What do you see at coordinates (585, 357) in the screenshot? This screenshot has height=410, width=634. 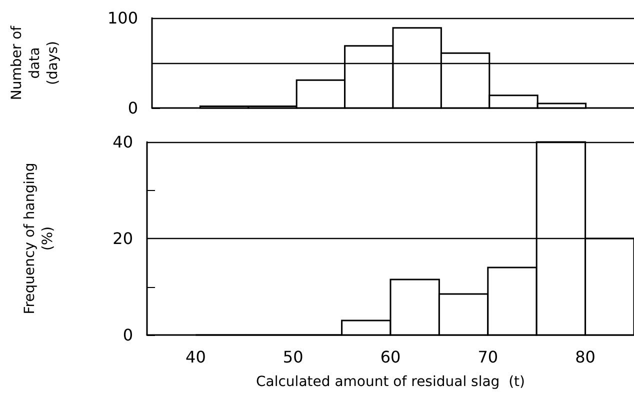 I see `x-tick-label: 80` at bounding box center [585, 357].